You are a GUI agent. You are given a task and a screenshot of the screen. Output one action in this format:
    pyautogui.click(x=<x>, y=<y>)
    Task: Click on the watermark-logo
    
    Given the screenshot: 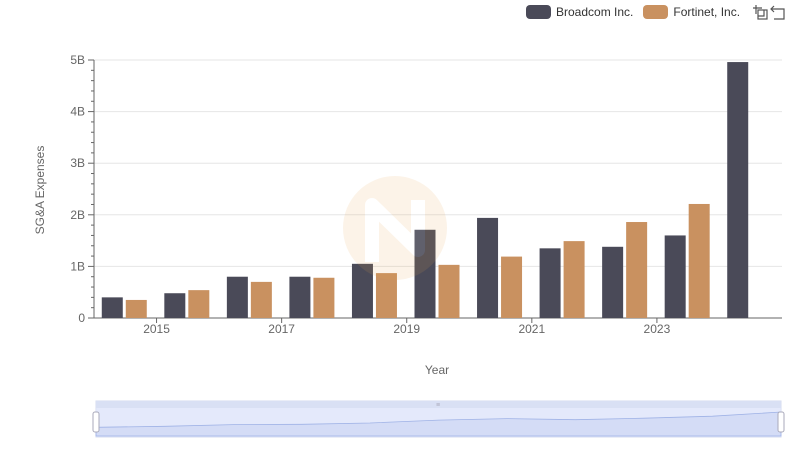 What is the action you would take?
    pyautogui.click(x=395, y=228)
    